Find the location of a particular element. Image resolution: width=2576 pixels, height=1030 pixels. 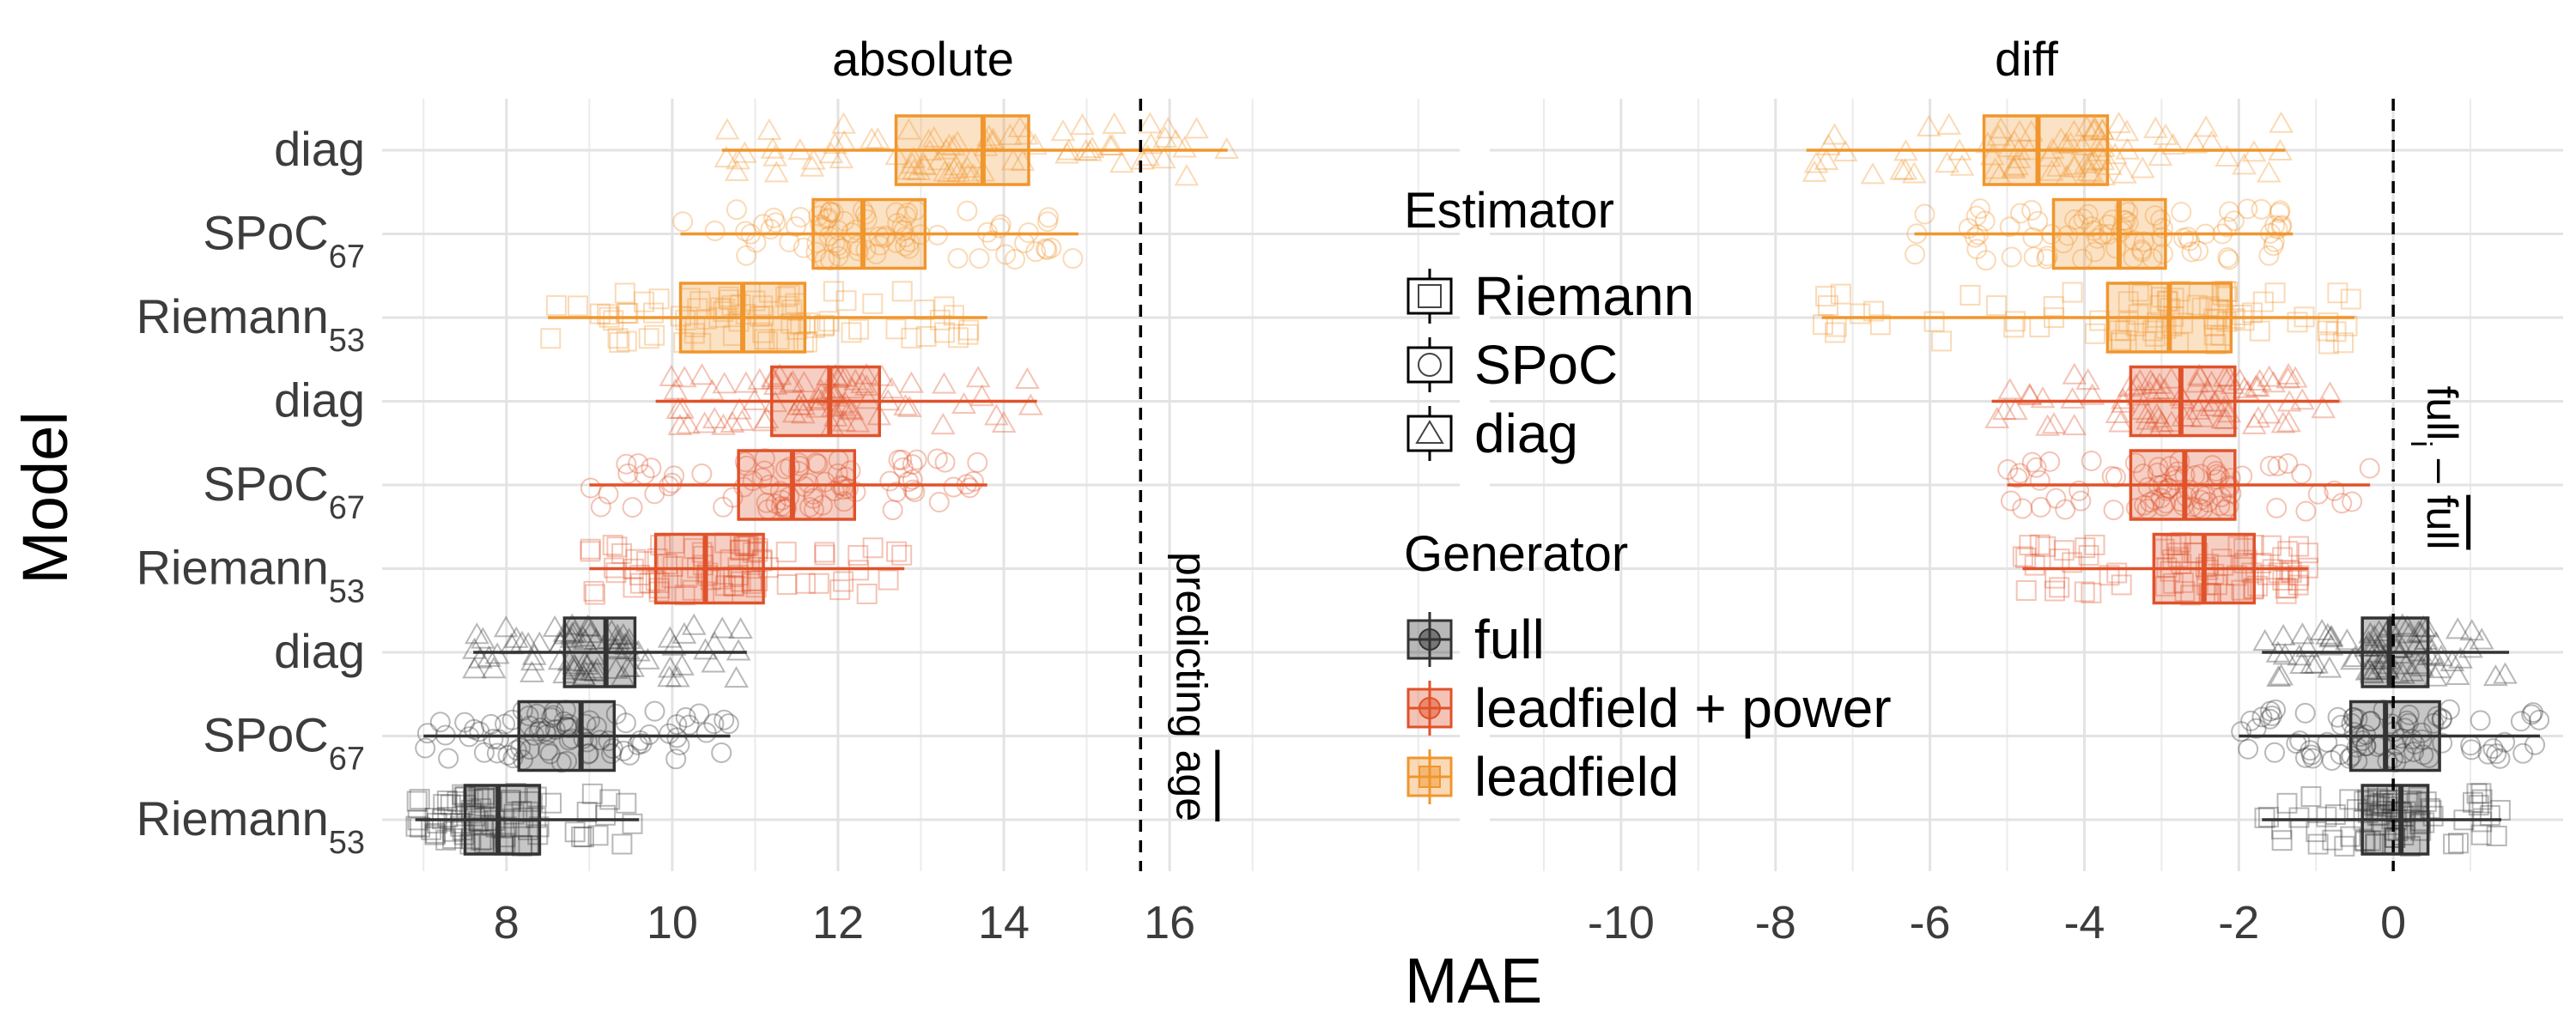

reference-line-label-part: full is located at coordinates (2442, 413).